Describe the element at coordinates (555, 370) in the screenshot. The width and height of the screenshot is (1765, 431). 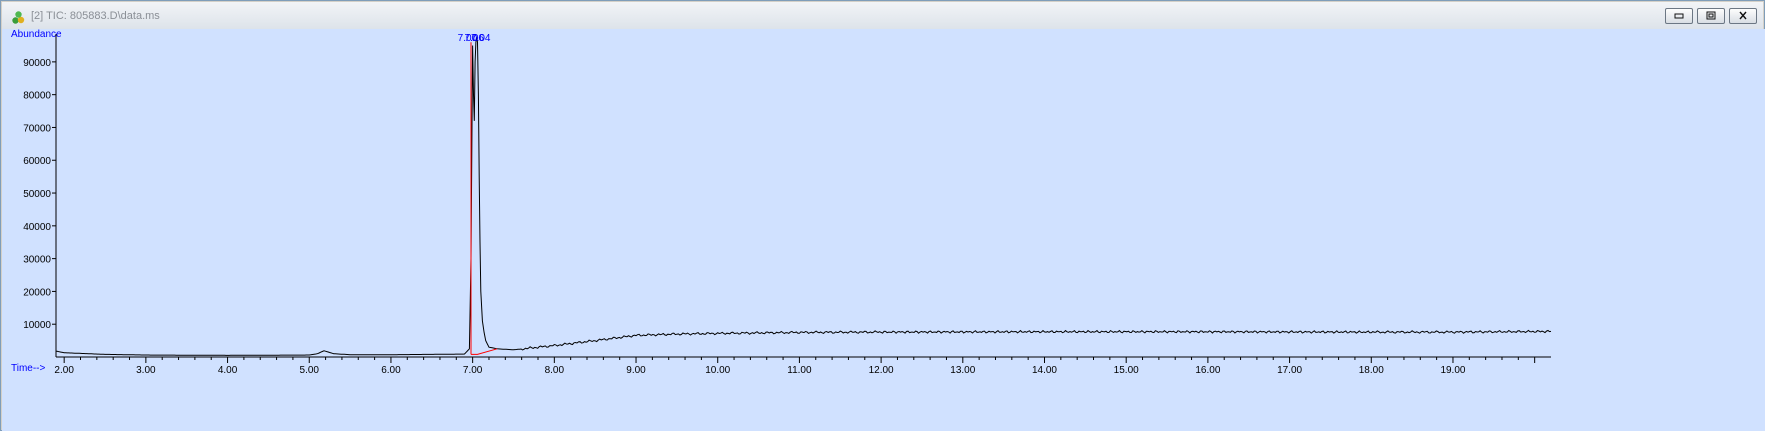
I see `x-tick-label: 8.00` at that location.